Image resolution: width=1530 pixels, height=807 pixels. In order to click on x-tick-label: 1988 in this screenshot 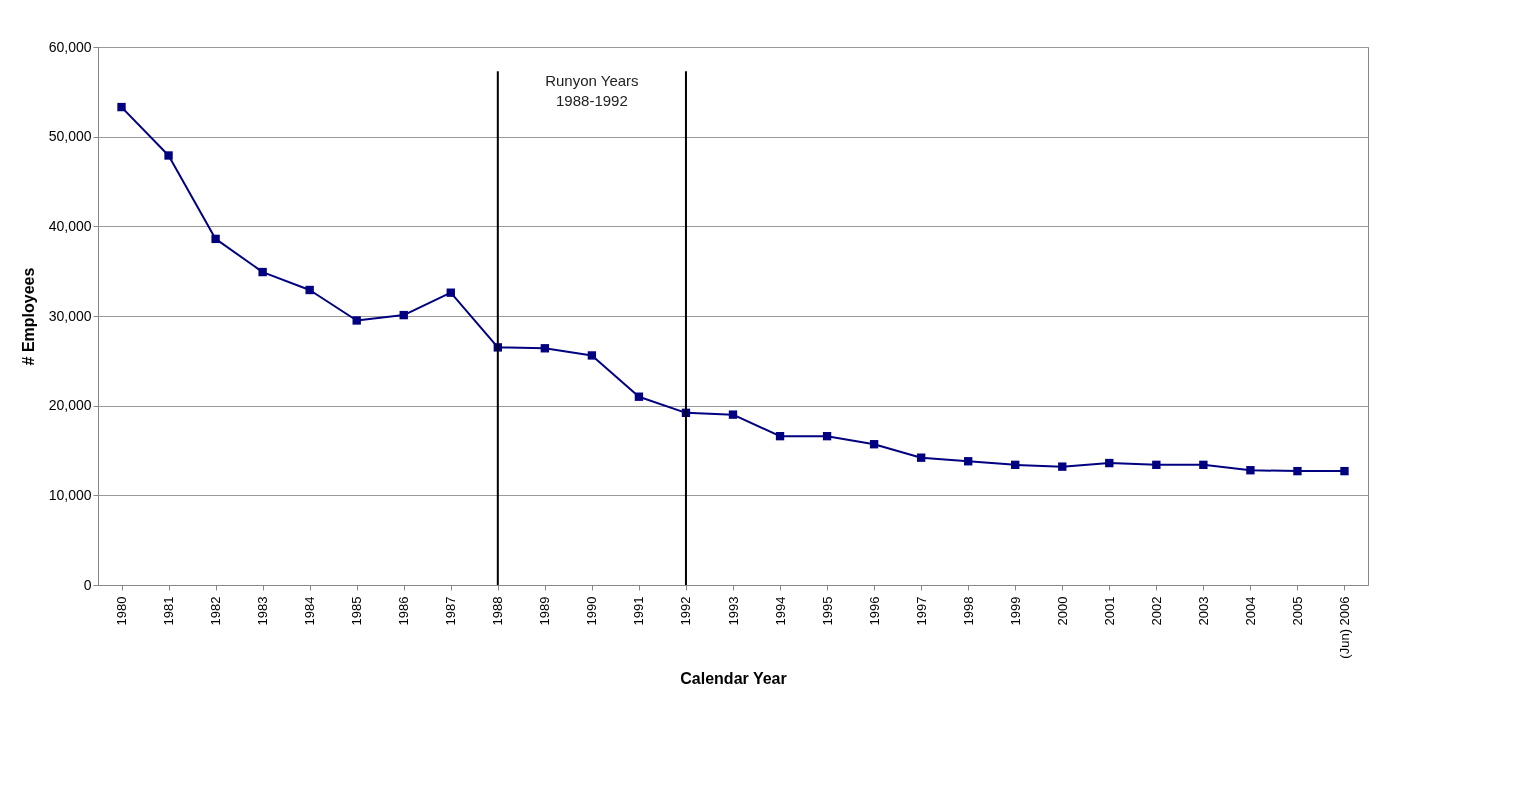, I will do `click(498, 611)`.